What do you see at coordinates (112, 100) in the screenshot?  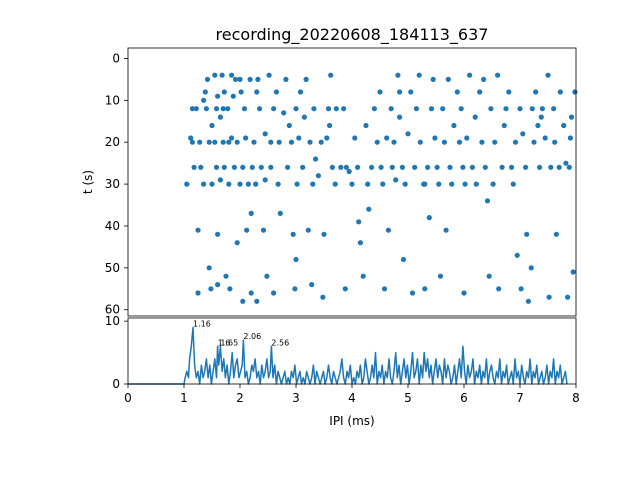 I see `raster-y-tick-label: 10` at bounding box center [112, 100].